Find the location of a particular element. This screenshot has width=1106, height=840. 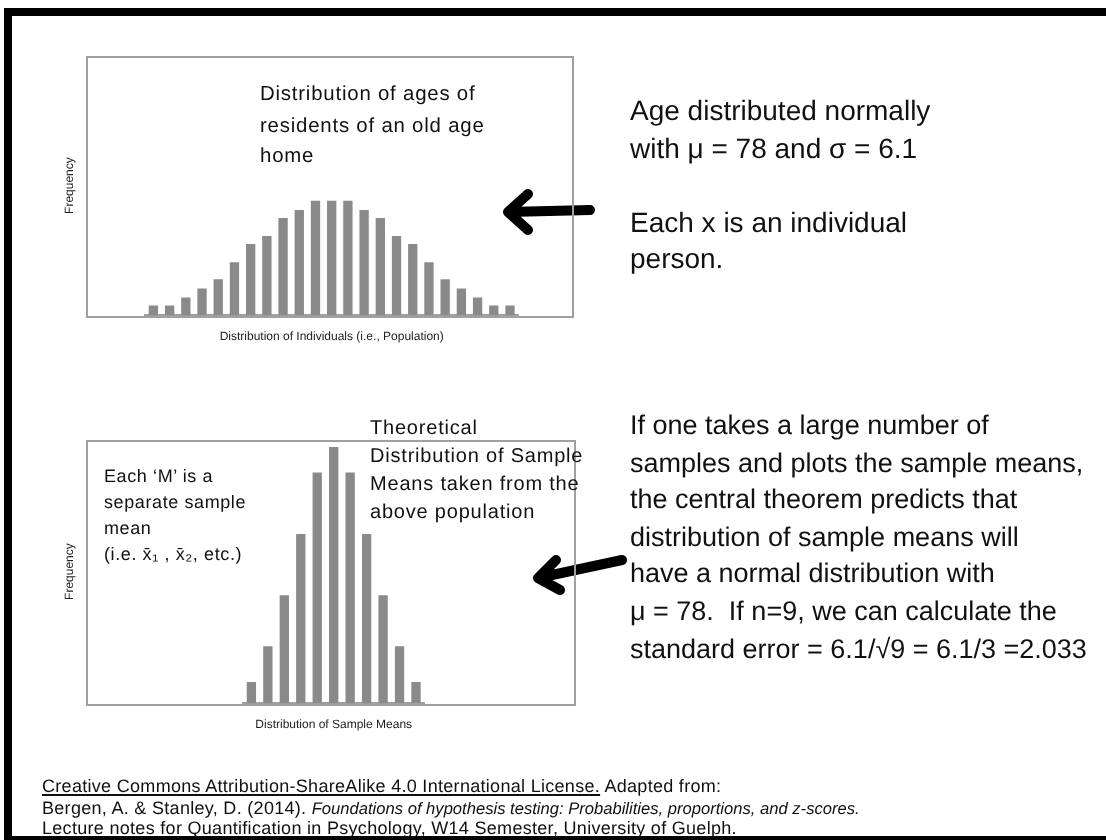

text: Bergen, A. & Stanley, D. (2014). is located at coordinates (174, 807).